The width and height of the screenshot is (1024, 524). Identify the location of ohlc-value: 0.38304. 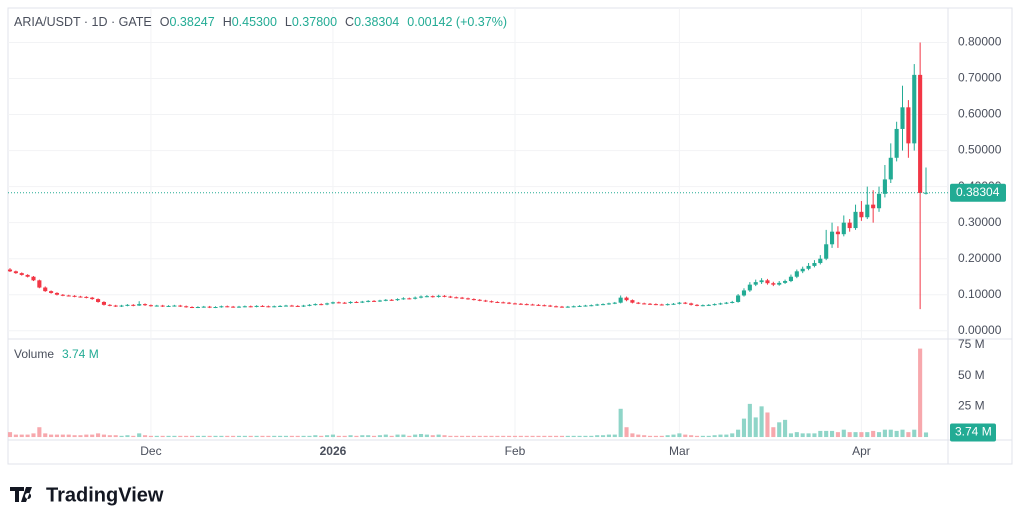
(376, 22).